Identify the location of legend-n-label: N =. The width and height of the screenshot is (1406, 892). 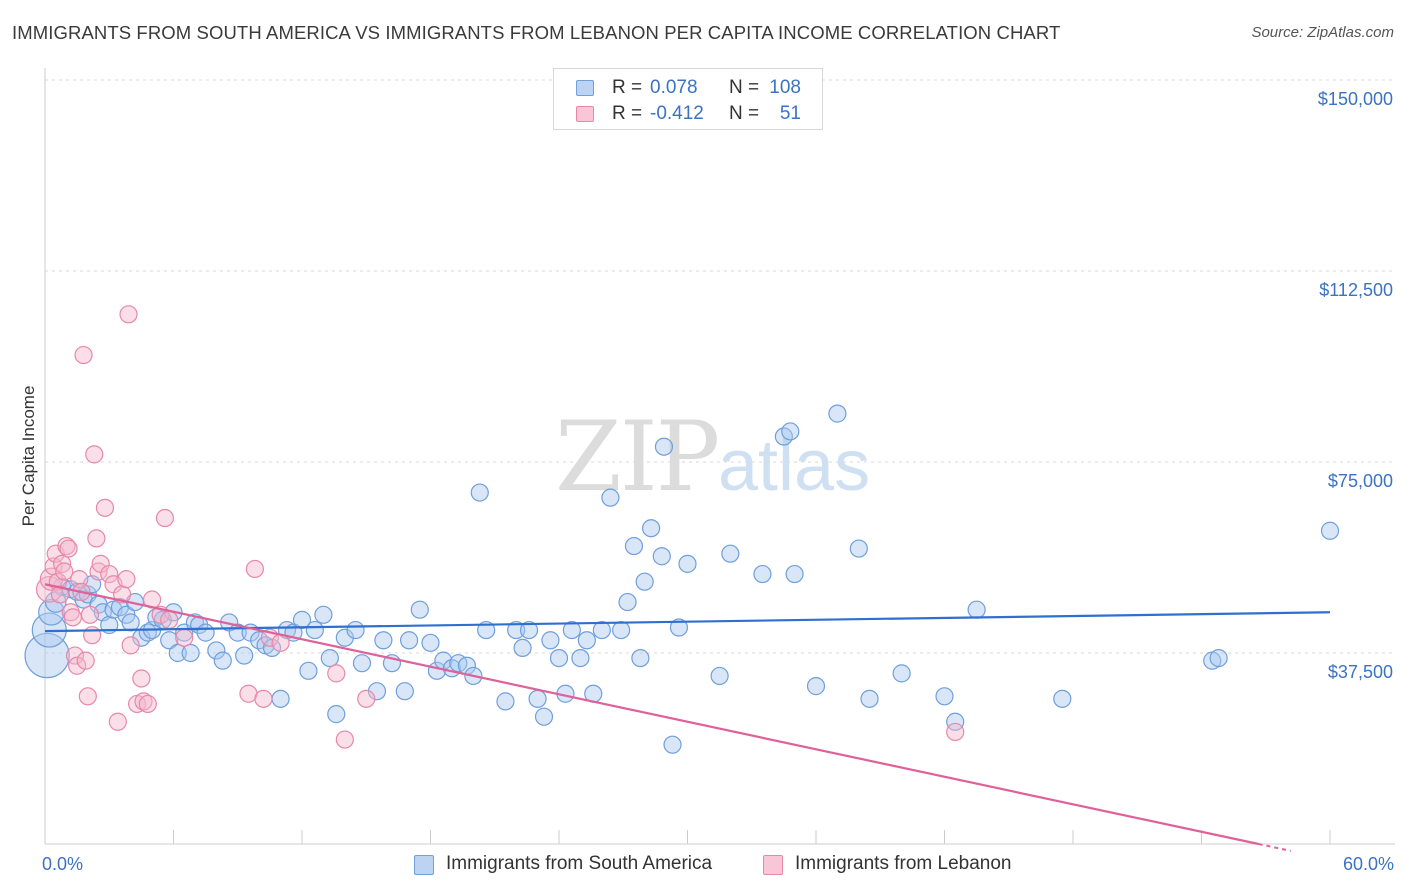
(744, 113).